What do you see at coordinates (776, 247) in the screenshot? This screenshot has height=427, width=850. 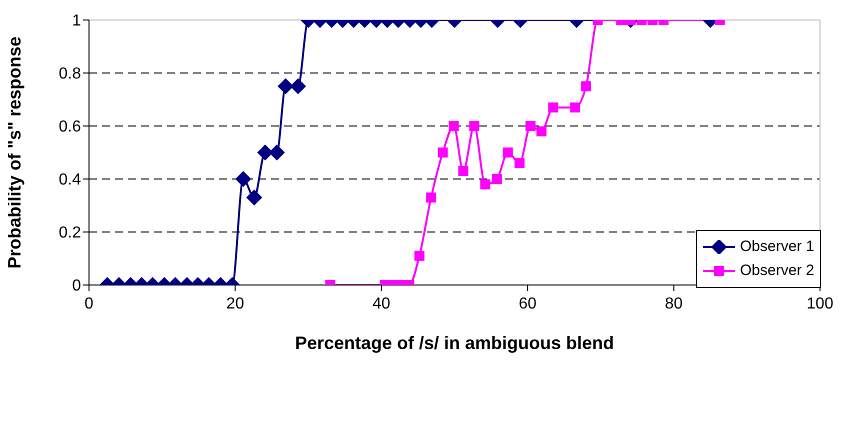 I see `legend-label: Observer 1` at bounding box center [776, 247].